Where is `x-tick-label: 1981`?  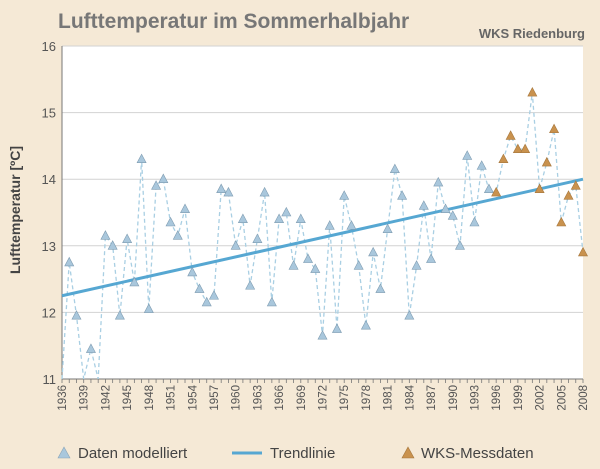
x-tick-label: 1981 is located at coordinates (389, 398).